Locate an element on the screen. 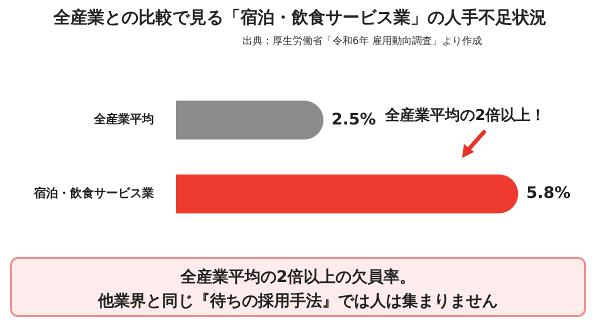 The width and height of the screenshot is (600, 331). annotation: 全産業平均の2倍以上！ is located at coordinates (465, 115).